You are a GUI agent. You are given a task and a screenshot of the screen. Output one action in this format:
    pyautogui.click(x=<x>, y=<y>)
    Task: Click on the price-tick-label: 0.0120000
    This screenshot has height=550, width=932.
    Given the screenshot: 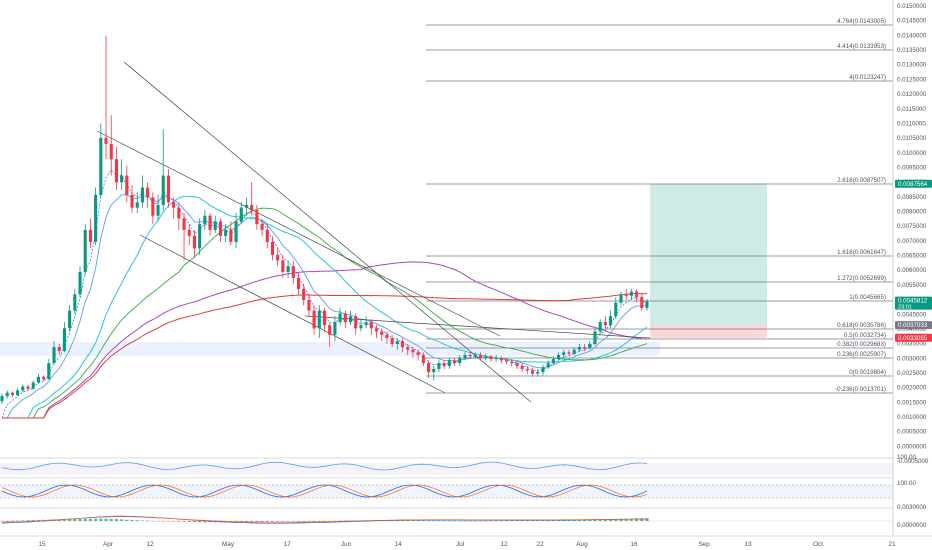 What is the action you would take?
    pyautogui.click(x=912, y=94)
    